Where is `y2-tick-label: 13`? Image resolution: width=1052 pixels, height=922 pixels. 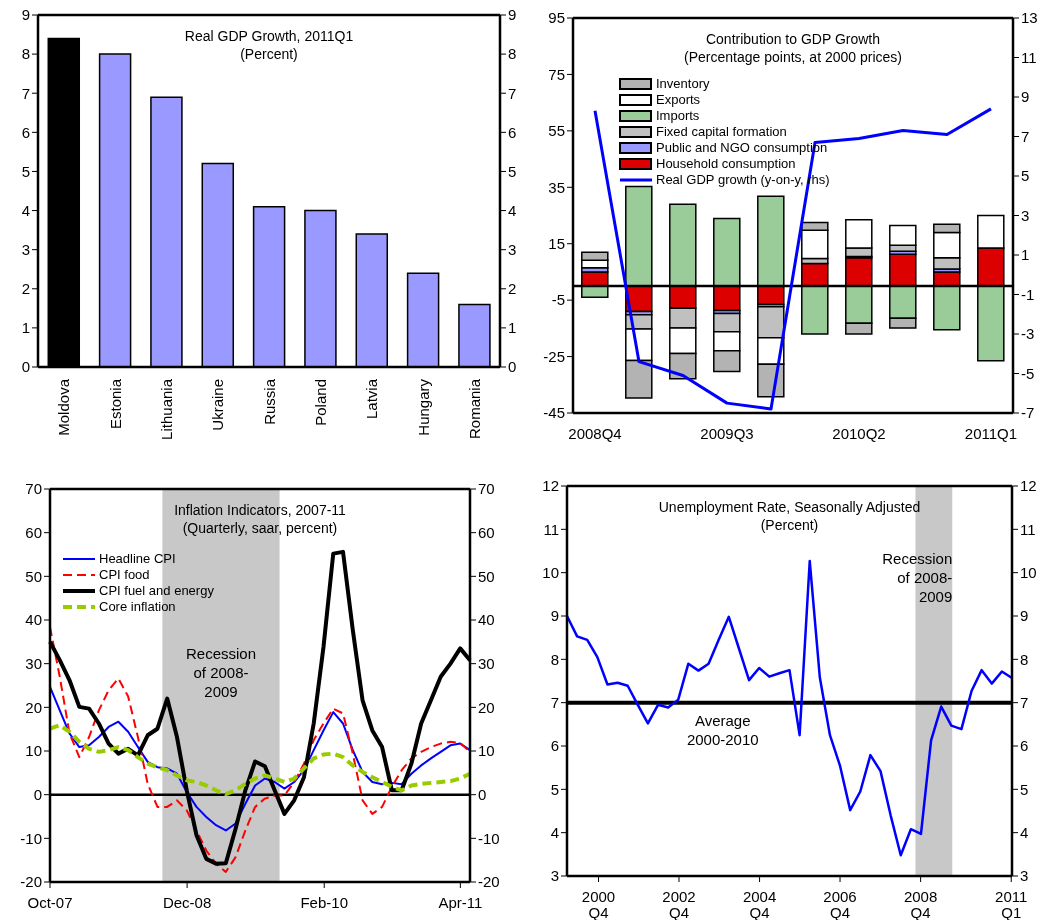 y2-tick-label: 13 is located at coordinates (1029, 18).